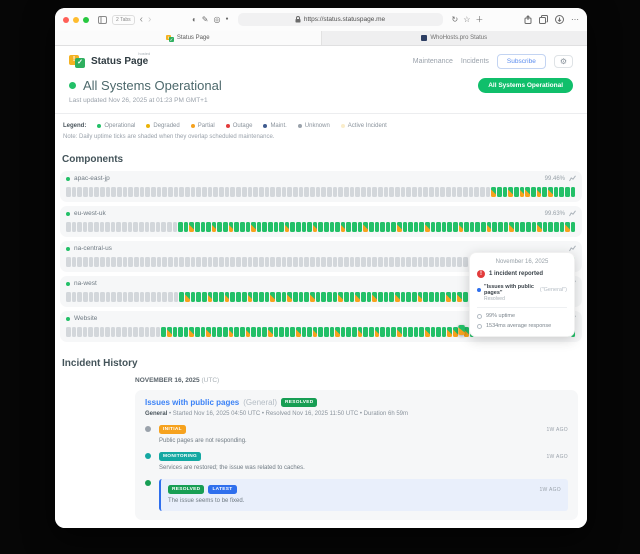  I want to click on uptime-bar, so click(321, 226).